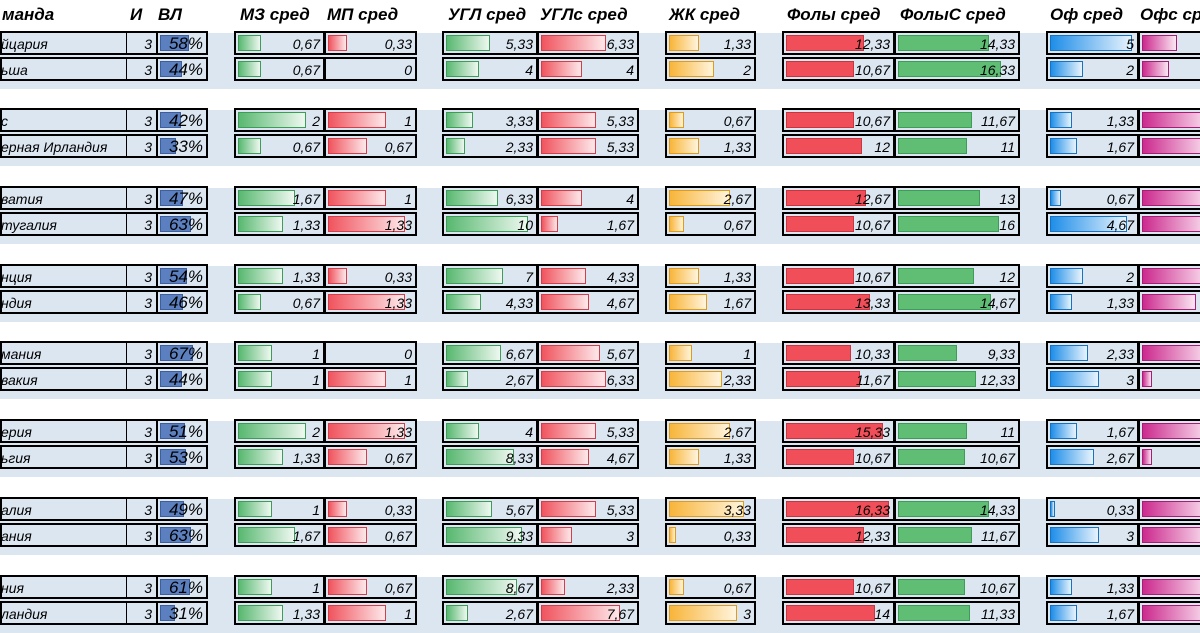 This screenshot has height=633, width=1200. What do you see at coordinates (490, 587) in the screenshot?
I see `cell-ugl: 8,67` at bounding box center [490, 587].